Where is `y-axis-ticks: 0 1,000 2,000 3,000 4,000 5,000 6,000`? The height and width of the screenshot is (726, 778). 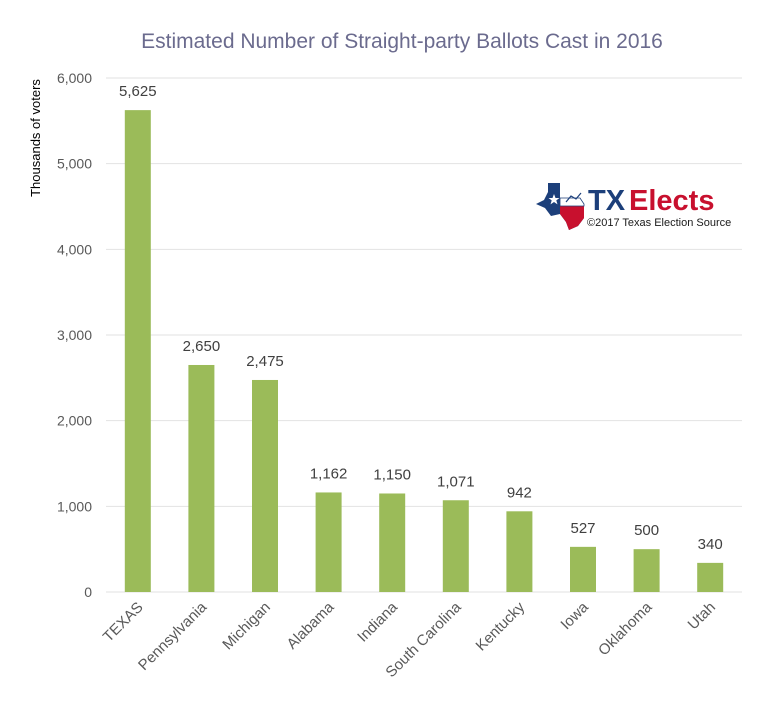
y-axis-ticks: 0 1,000 2,000 3,000 4,000 5,000 6,000 is located at coordinates (74, 335).